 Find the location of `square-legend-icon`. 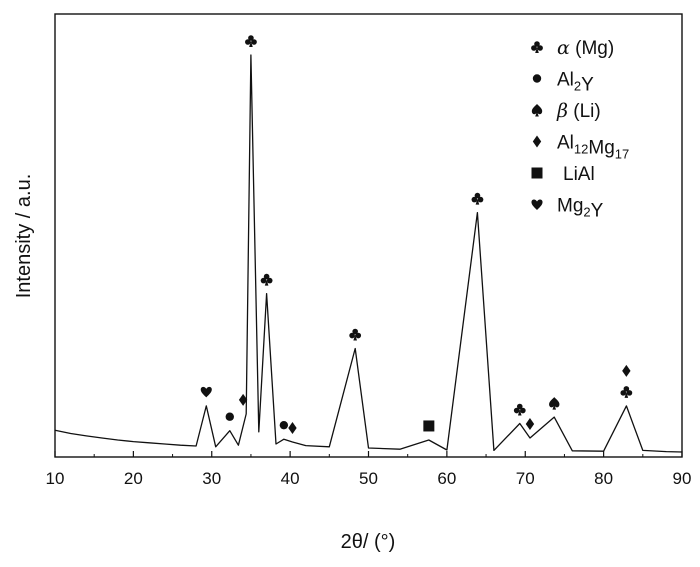

square-legend-icon is located at coordinates (537, 173).